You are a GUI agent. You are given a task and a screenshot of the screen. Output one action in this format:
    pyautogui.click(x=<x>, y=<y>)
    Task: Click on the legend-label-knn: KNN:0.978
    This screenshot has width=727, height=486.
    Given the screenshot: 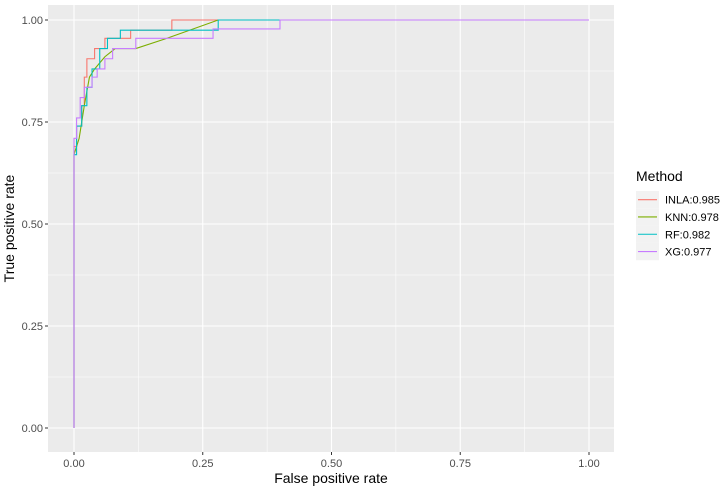 What is the action you would take?
    pyautogui.click(x=692, y=218)
    